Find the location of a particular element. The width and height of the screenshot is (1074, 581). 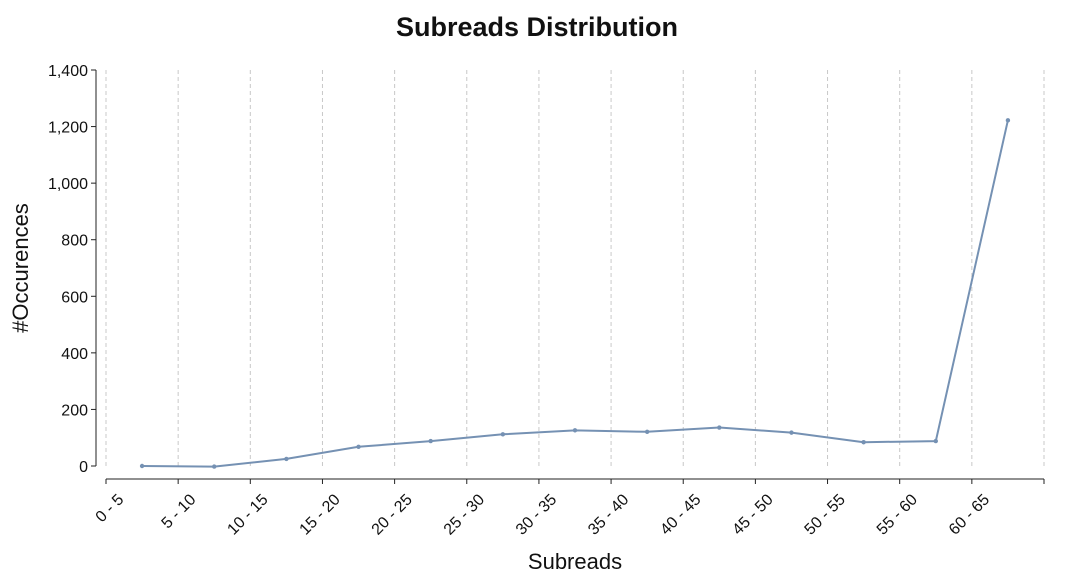

x-tick-label: 30 - 35 is located at coordinates (536, 514).